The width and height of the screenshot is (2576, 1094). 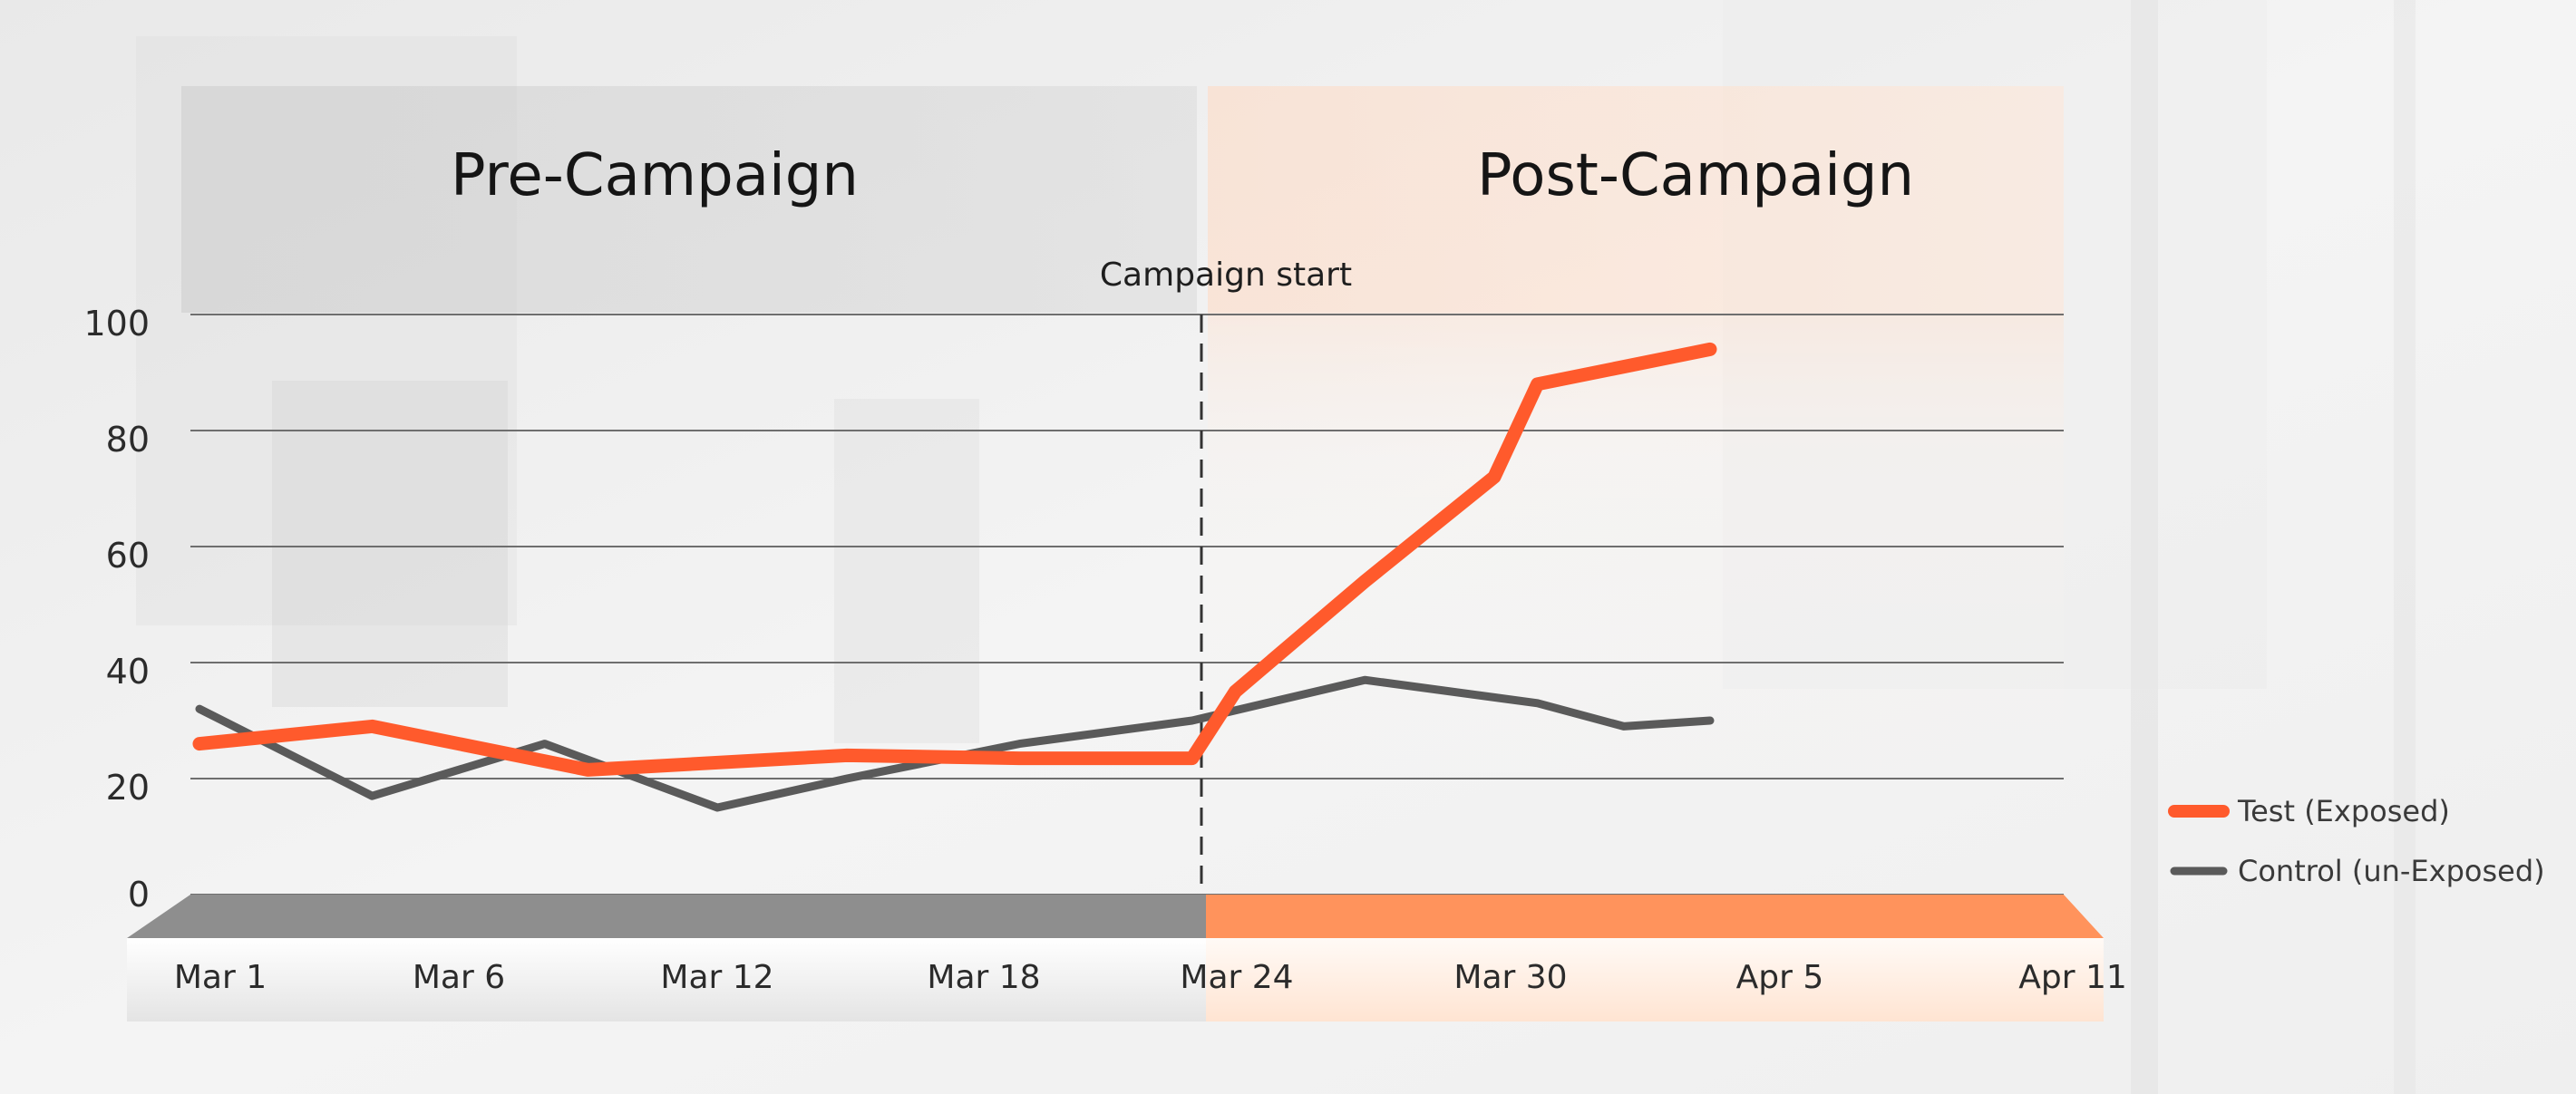 I want to click on post-campaign-title: Post-Campaign, so click(x=1696, y=175).